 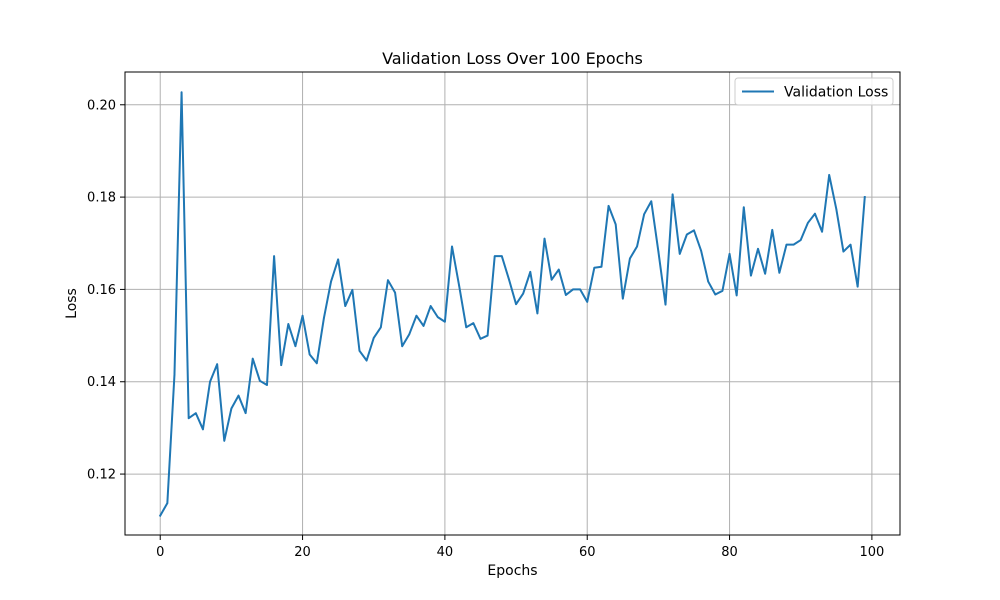 I want to click on x-tick-label: 0, so click(x=160, y=552).